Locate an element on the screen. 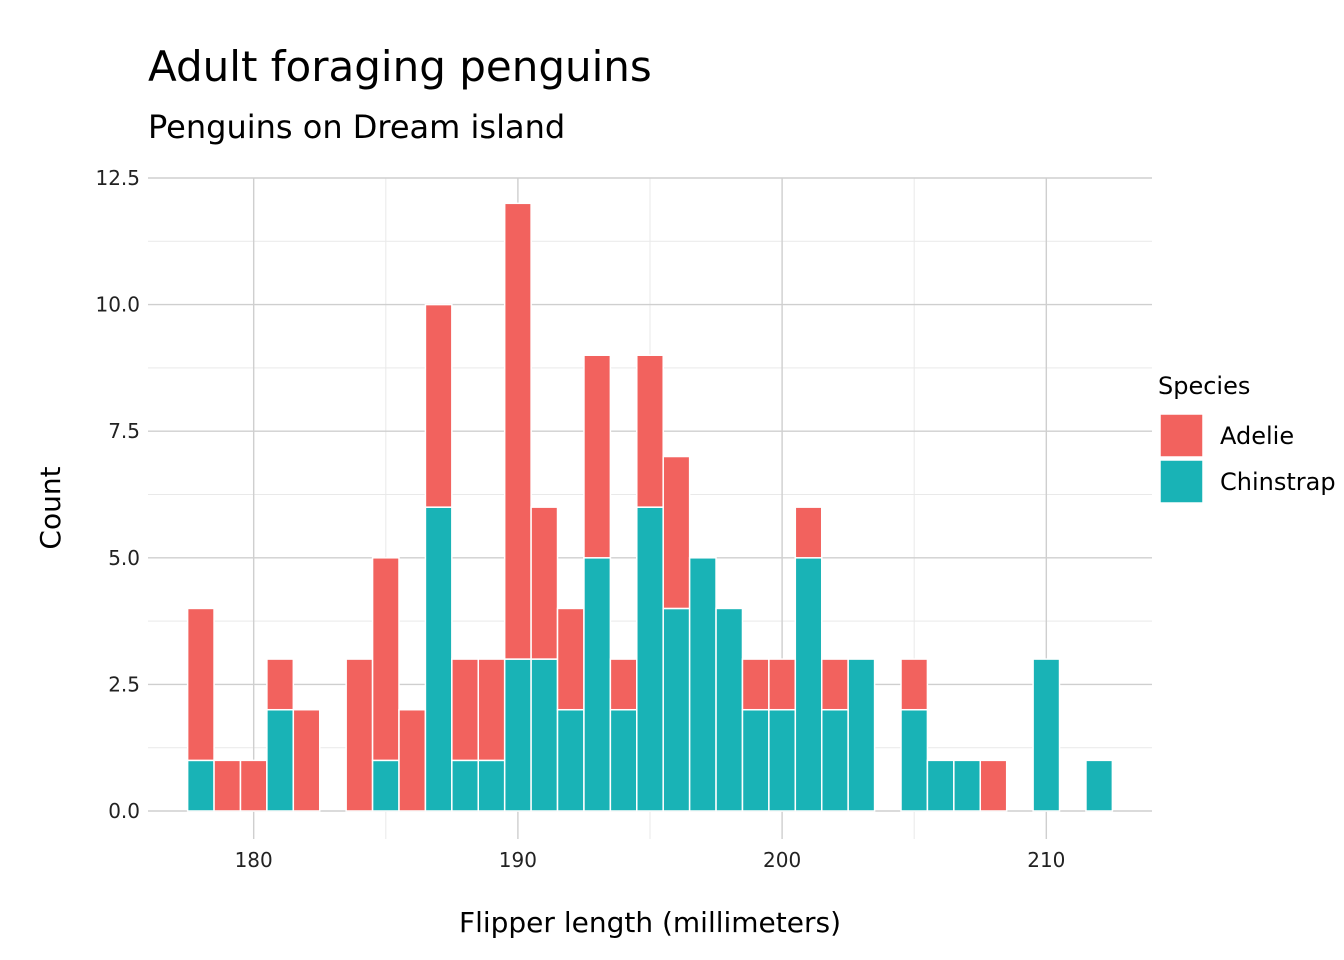  legend-key-adelie is located at coordinates (1181, 435).